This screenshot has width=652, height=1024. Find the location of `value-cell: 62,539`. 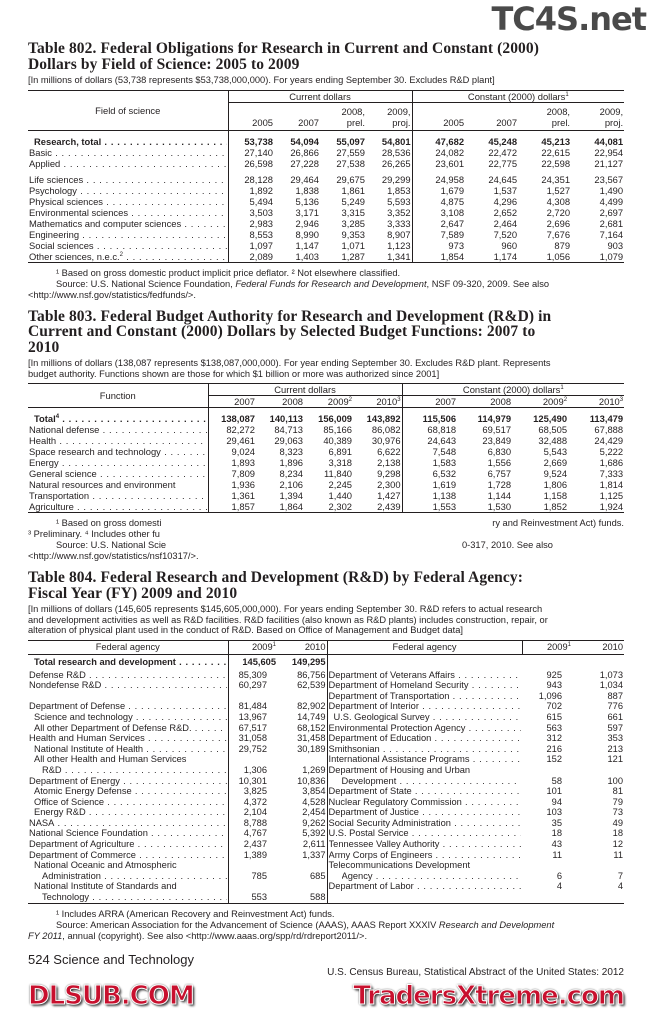

value-cell: 62,539 is located at coordinates (302, 685).